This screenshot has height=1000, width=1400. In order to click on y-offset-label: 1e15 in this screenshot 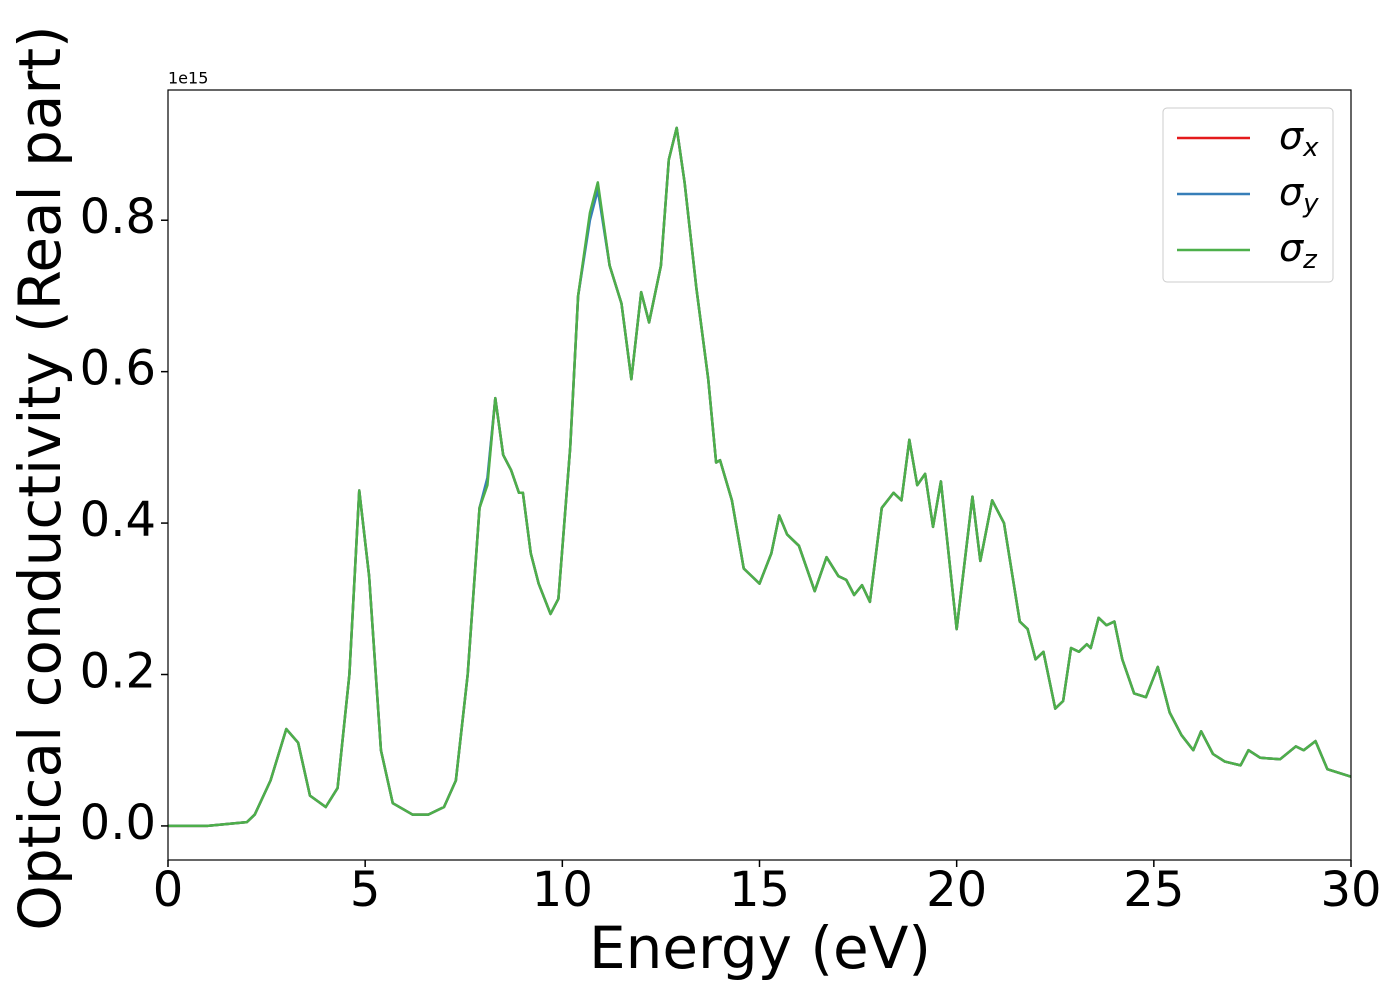, I will do `click(188, 78)`.